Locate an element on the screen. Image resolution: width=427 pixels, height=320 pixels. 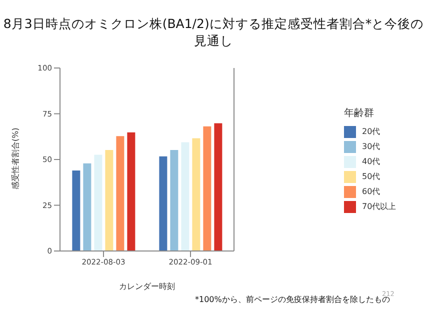
legend-label: 60代 is located at coordinates (371, 191).